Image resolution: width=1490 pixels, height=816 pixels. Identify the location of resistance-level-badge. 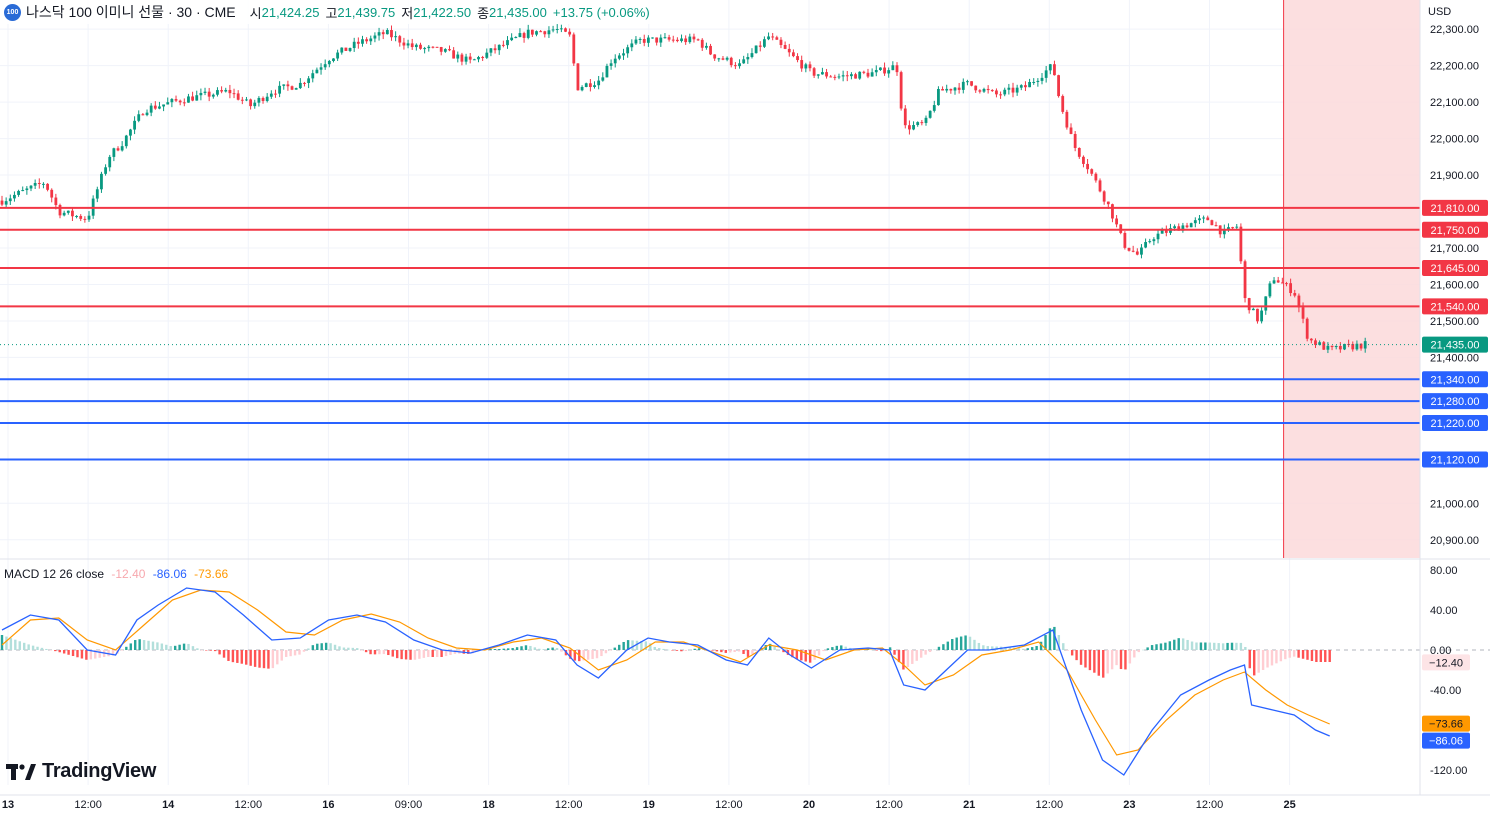
(1455, 207).